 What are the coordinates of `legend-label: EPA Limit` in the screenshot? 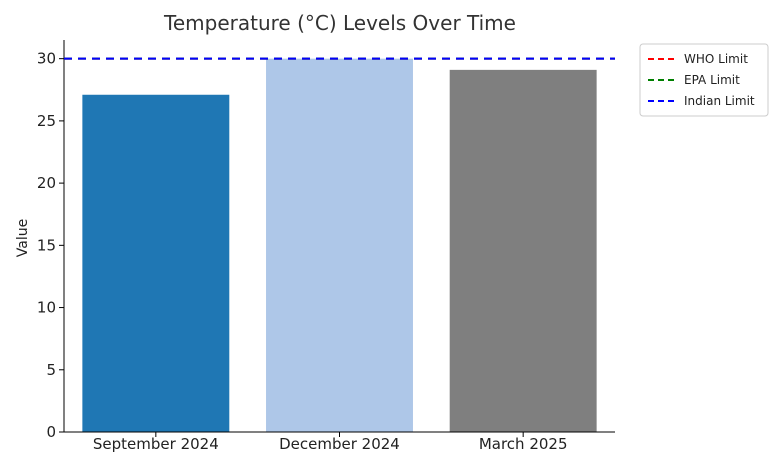 It's located at (712, 80).